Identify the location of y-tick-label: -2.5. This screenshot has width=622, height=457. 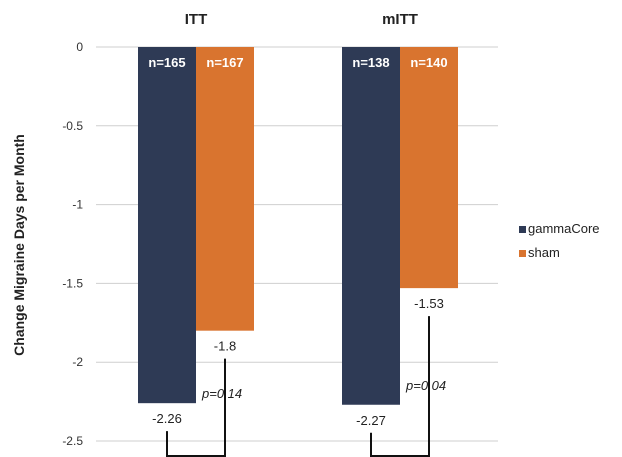
(72, 441).